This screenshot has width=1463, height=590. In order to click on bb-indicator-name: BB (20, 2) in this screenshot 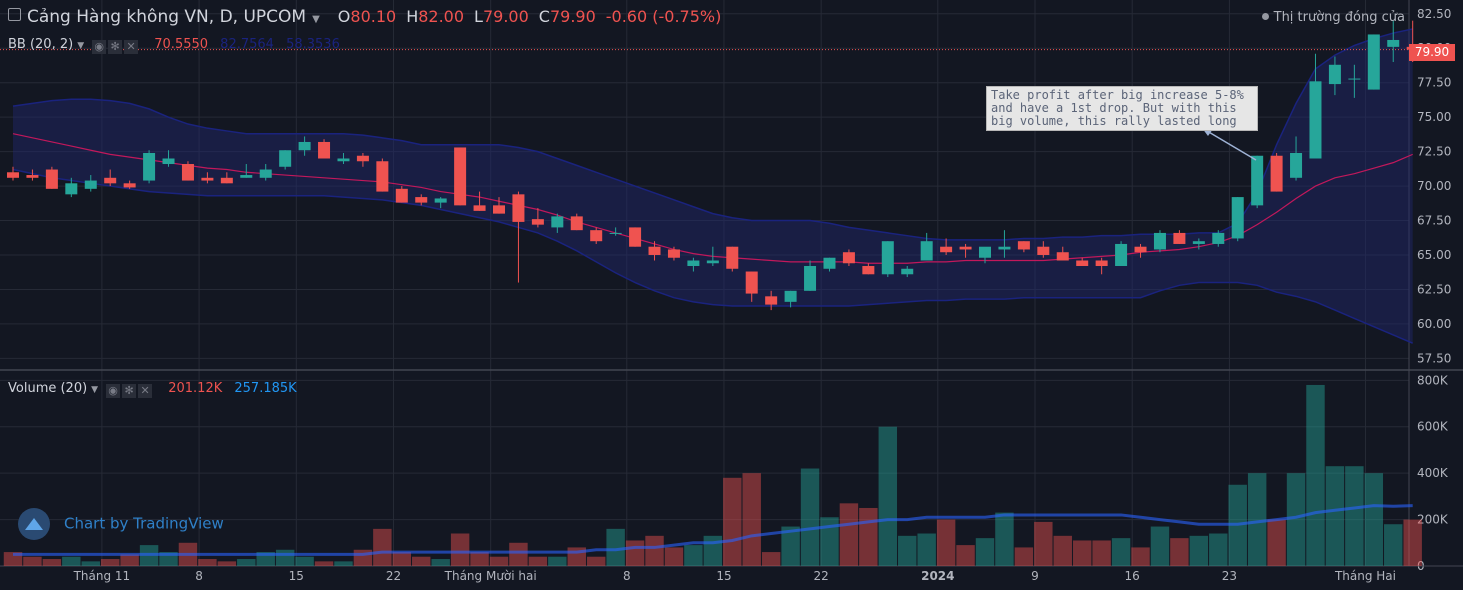, I will do `click(41, 44)`.